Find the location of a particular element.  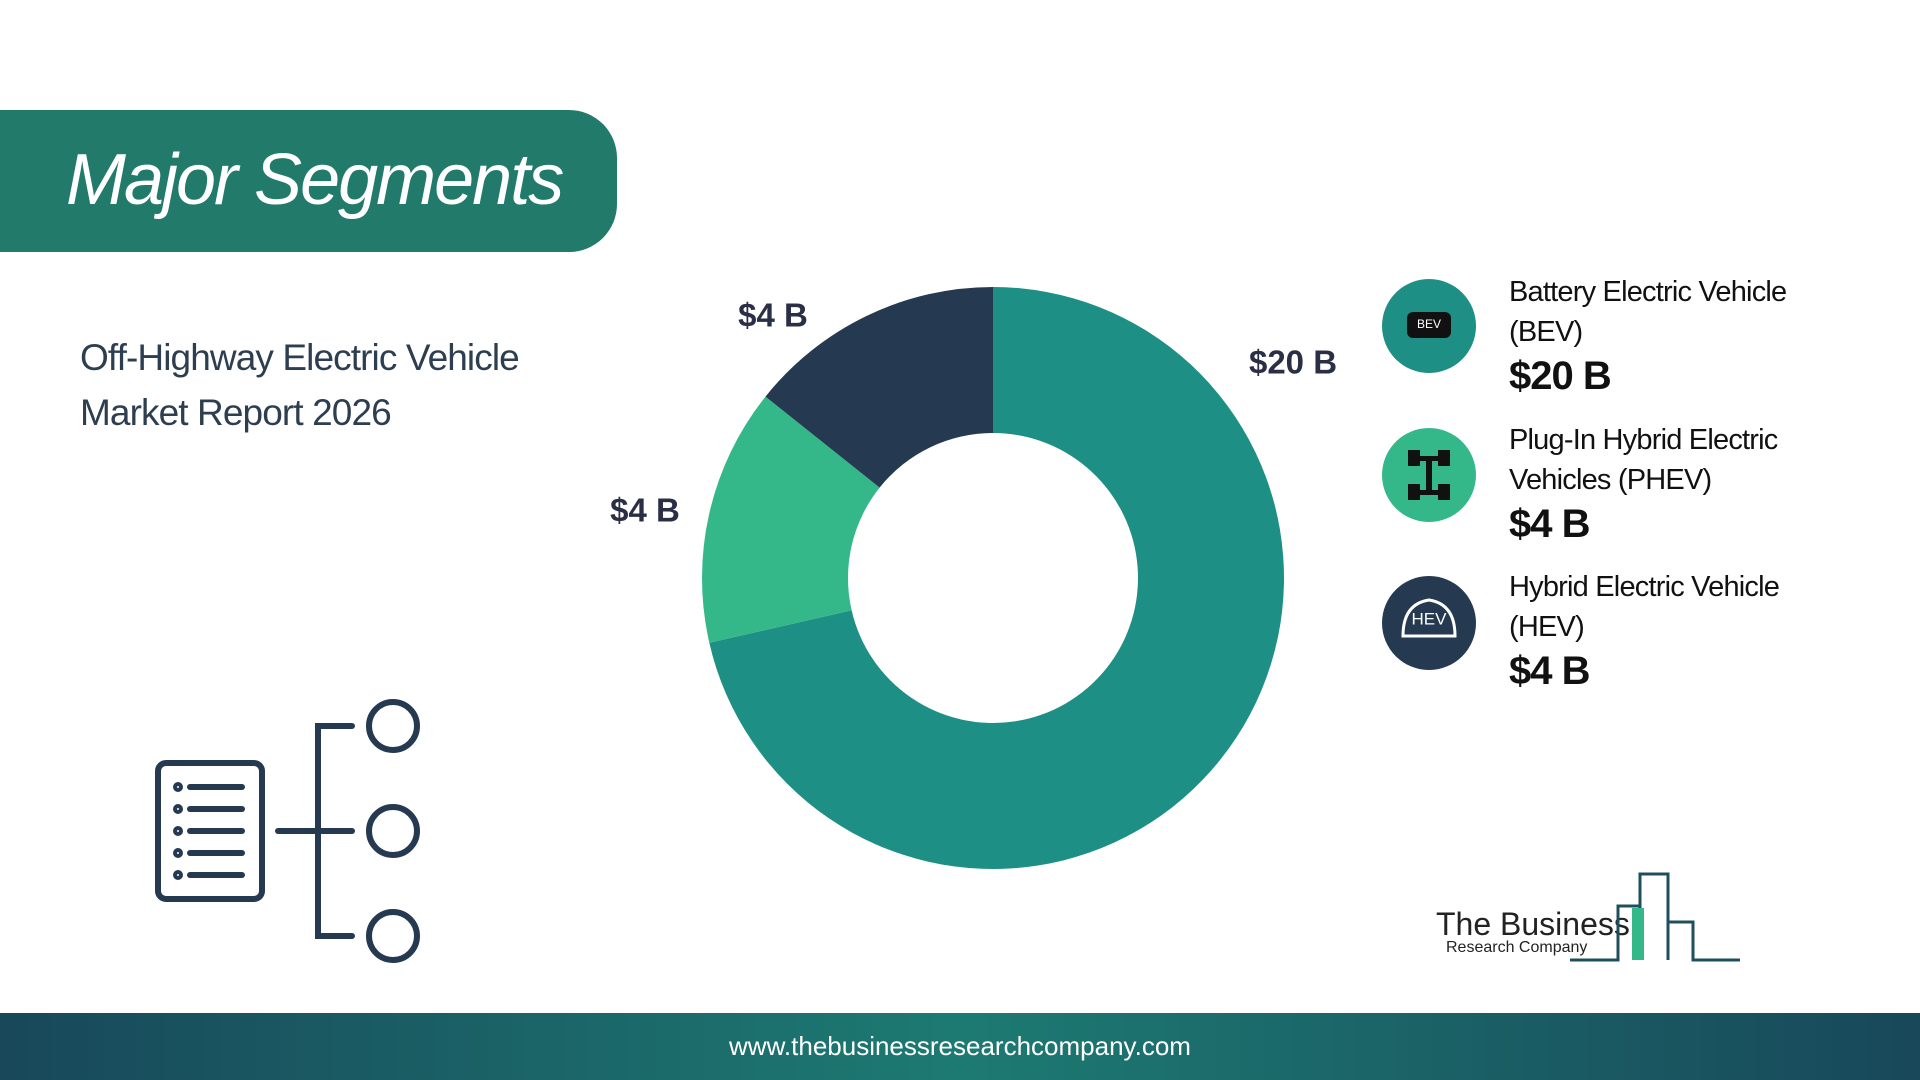

segments-icon is located at coordinates (287, 831).